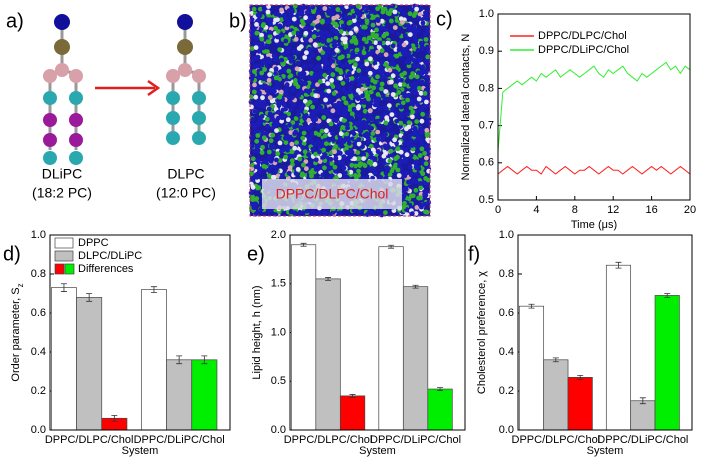  What do you see at coordinates (154, 88) in the screenshot?
I see `arrow-head` at bounding box center [154, 88].